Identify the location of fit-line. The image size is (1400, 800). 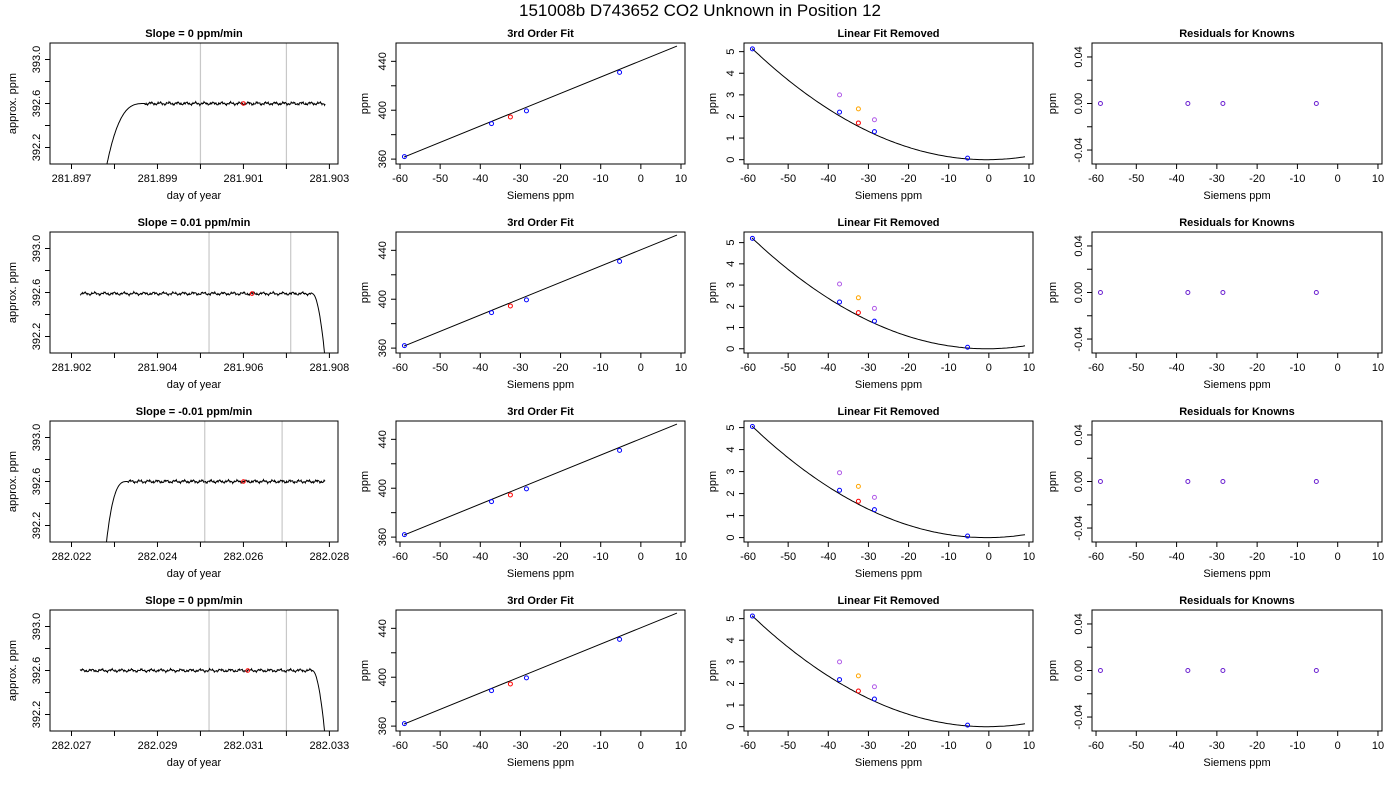
(540, 290).